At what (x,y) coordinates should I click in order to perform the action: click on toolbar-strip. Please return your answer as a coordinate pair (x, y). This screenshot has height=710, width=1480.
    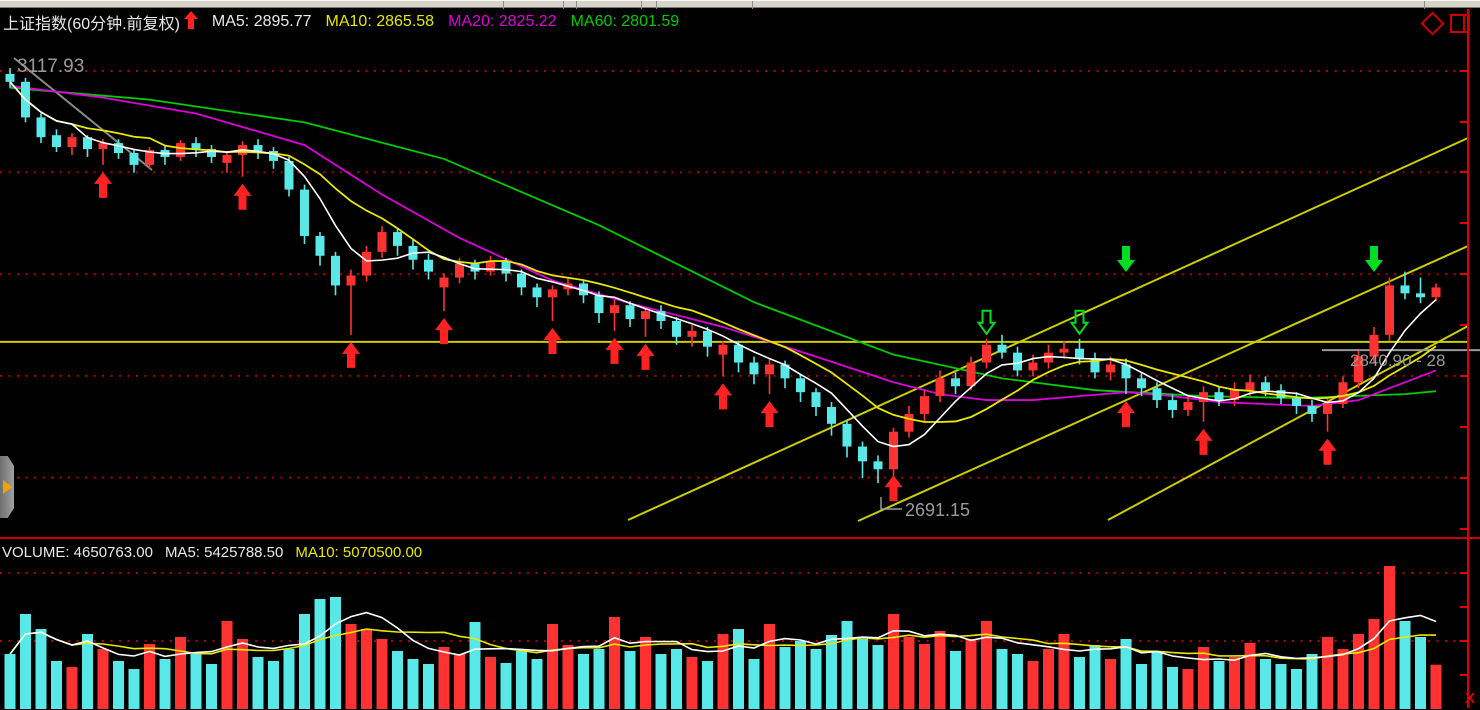
    Looking at the image, I should click on (740, 4).